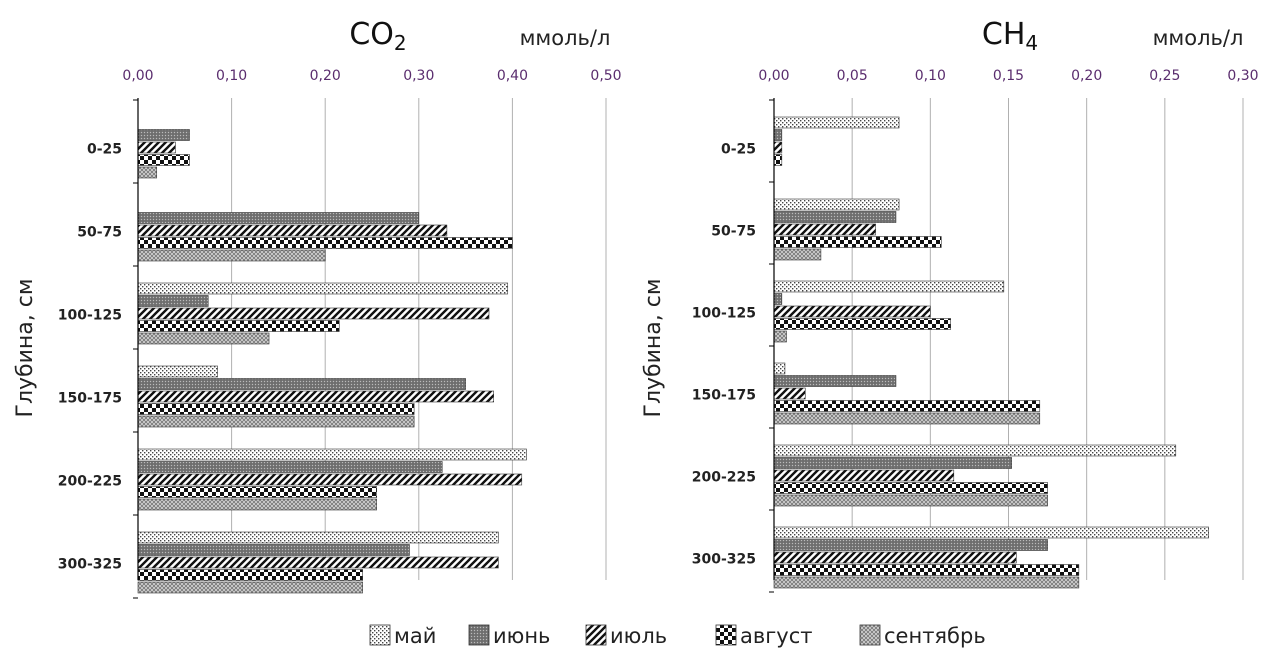 This screenshot has width=1264, height=653. What do you see at coordinates (1198, 38) in the screenshot?
I see `ch4-unit-label: ммоль/л` at bounding box center [1198, 38].